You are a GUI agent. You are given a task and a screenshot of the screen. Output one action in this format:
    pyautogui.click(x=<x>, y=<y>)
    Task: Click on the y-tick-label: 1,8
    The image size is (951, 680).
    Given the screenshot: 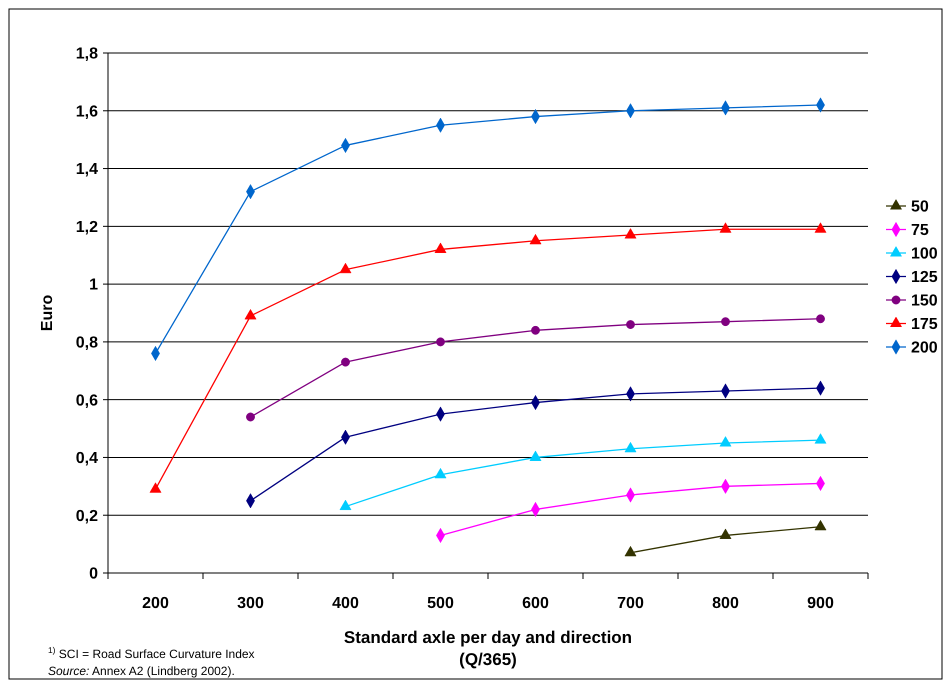 What is the action you would take?
    pyautogui.click(x=87, y=54)
    